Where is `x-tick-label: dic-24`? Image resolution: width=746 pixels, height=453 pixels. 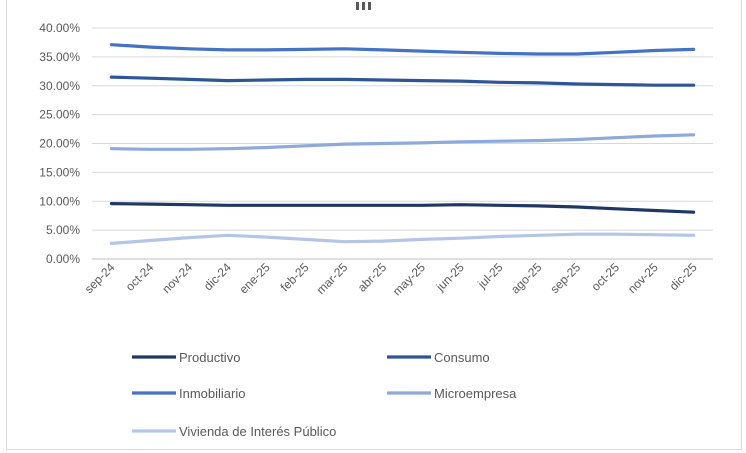
x-tick-label: dic-24 is located at coordinates (217, 276).